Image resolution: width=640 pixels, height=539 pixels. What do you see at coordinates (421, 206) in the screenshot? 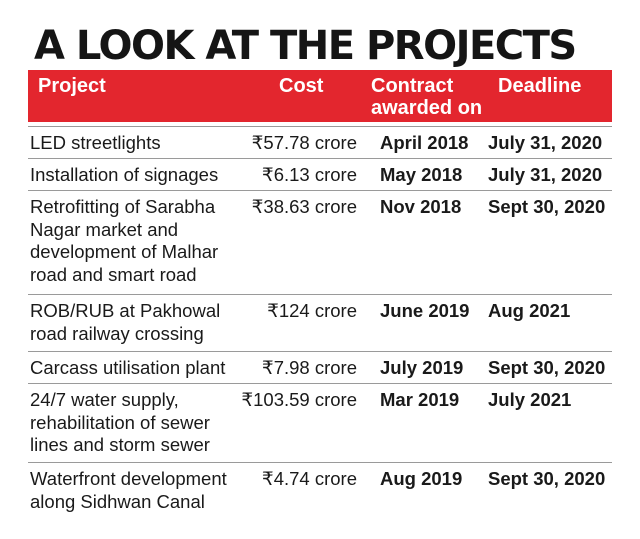
I see `contract-awarded: Nov 2018` at bounding box center [421, 206].